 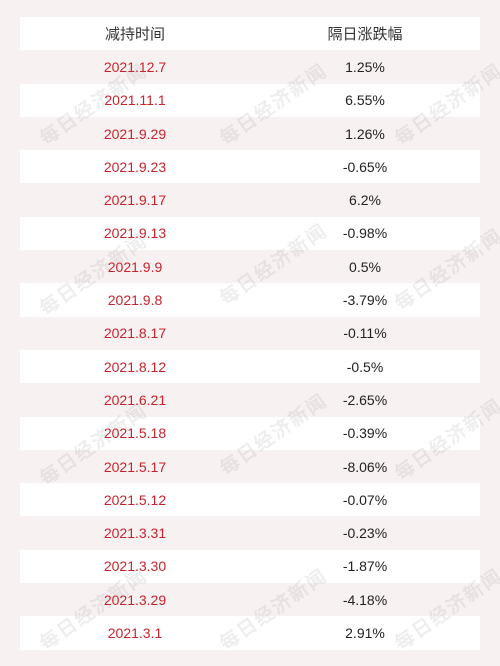 What do you see at coordinates (250, 433) in the screenshot?
I see `table-row: 2021.5.18 -0.39%` at bounding box center [250, 433].